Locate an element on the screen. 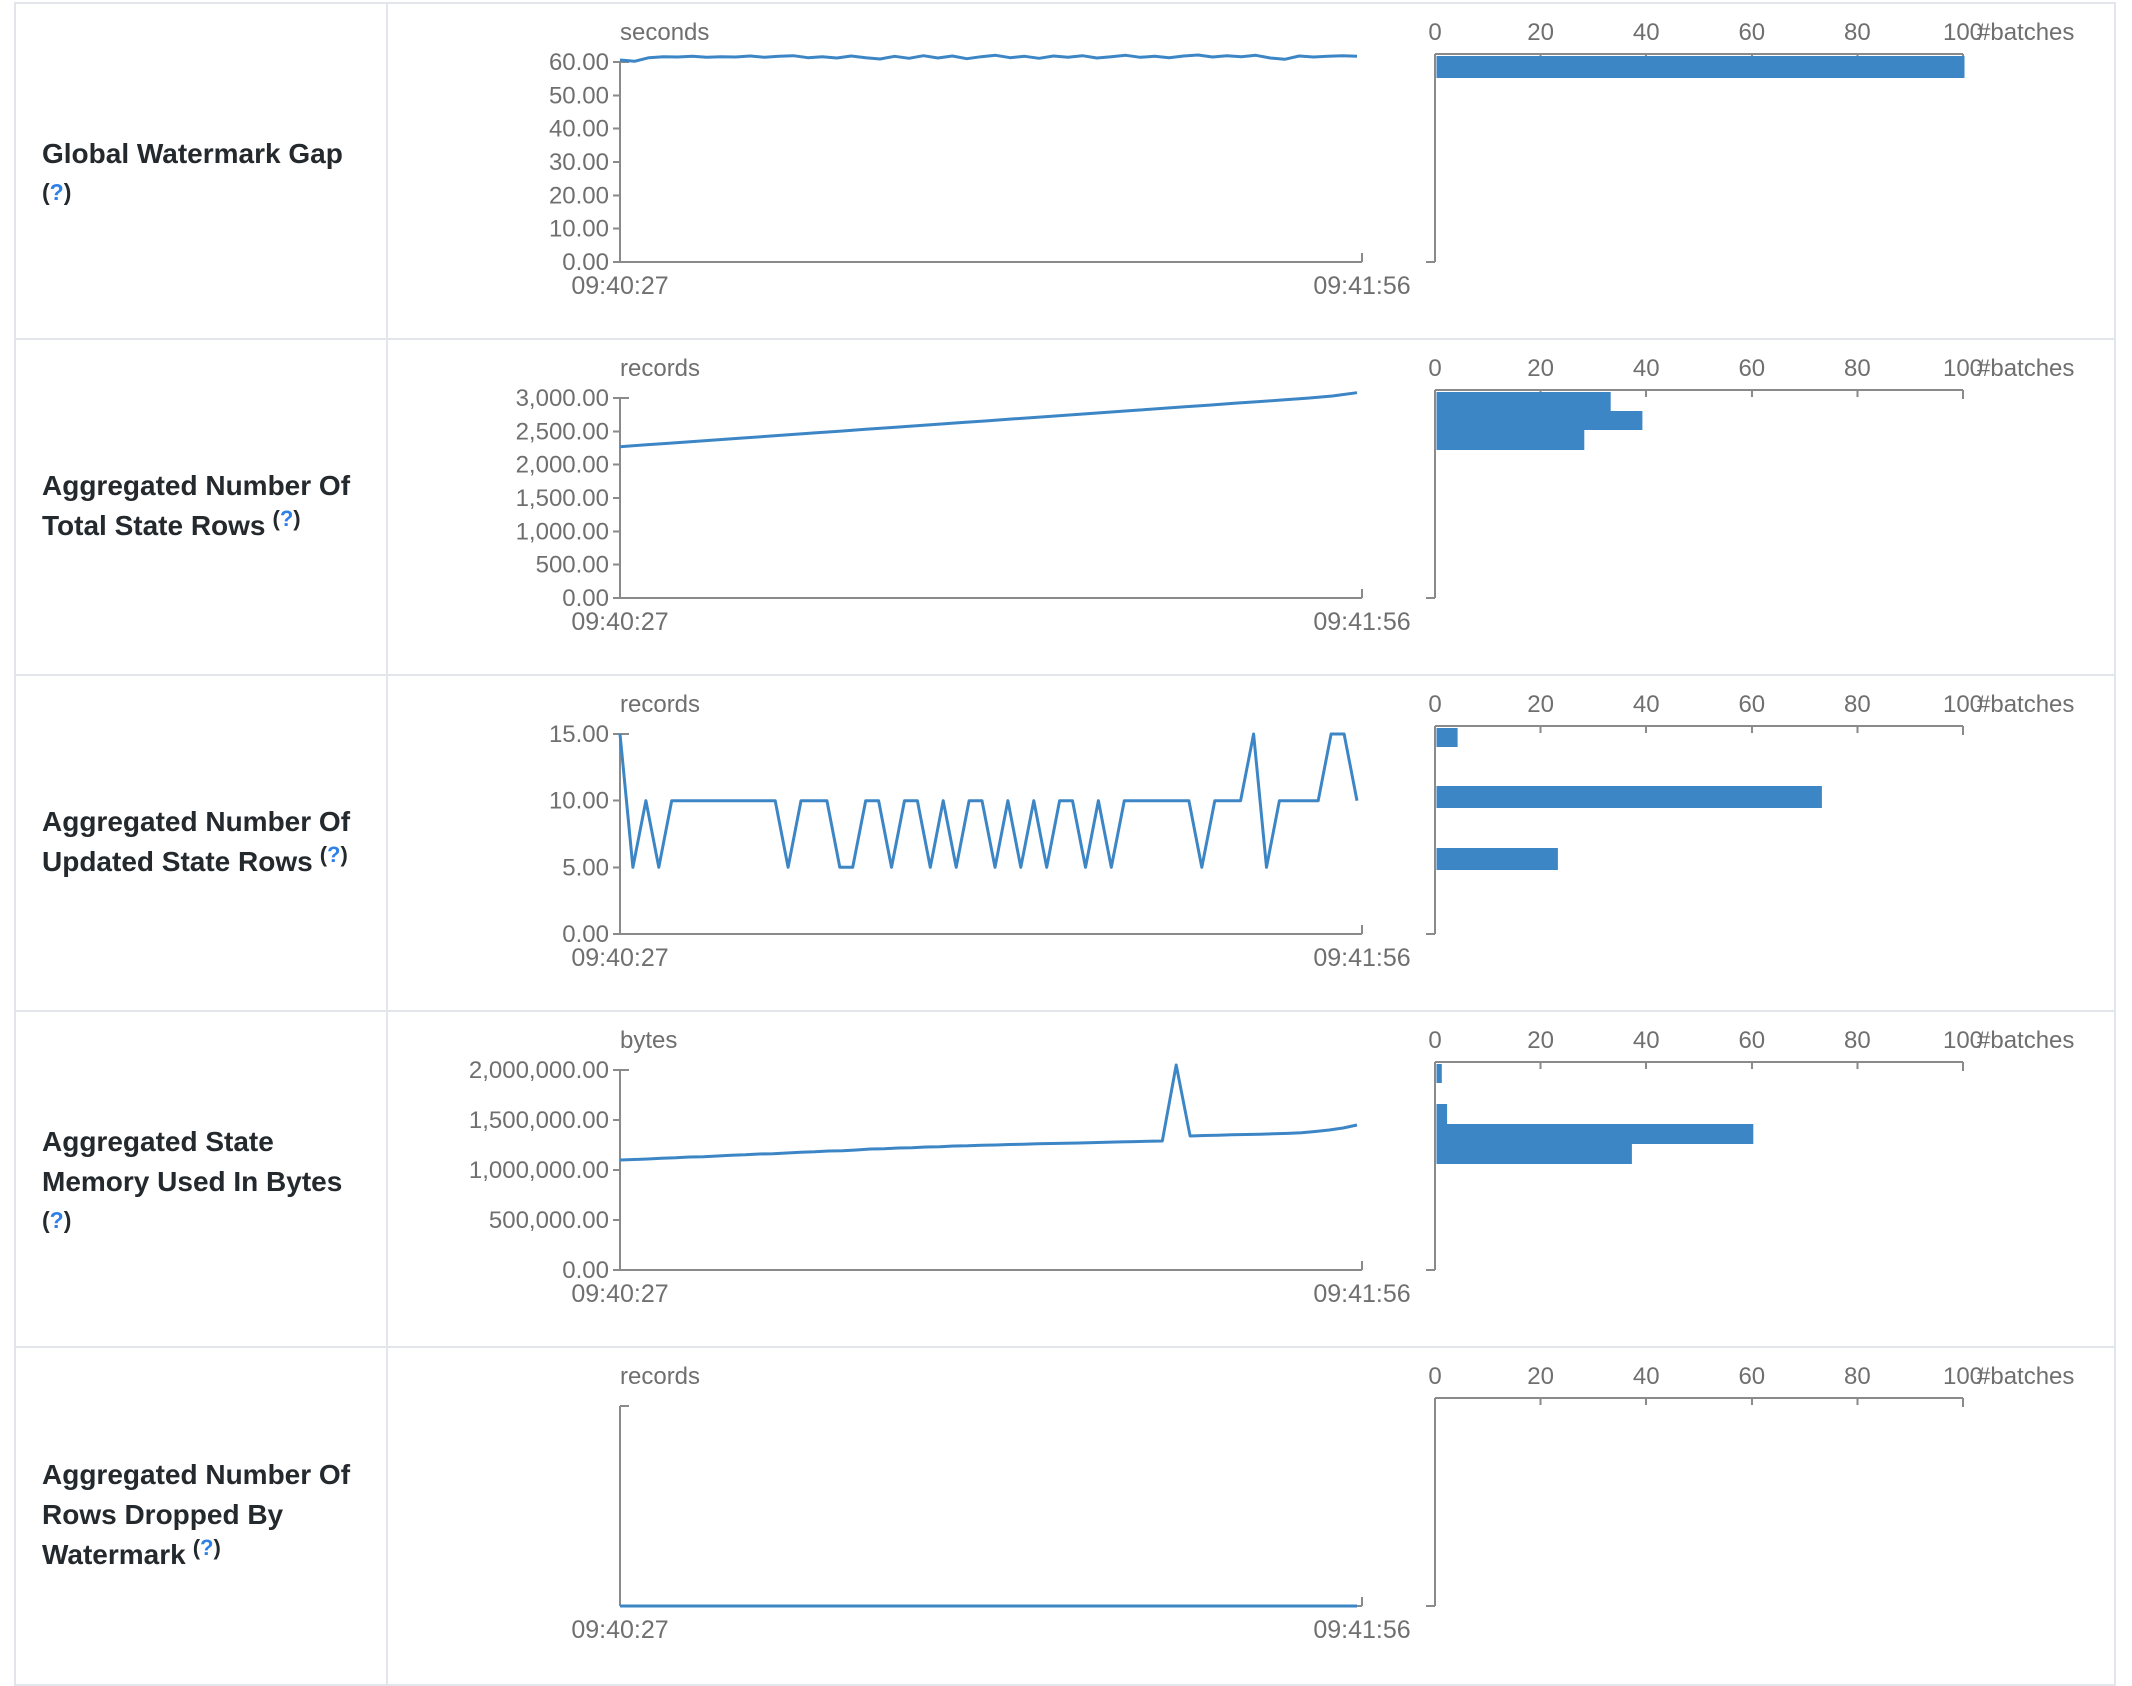 This screenshot has width=2132, height=1686. y-tick-label: 40.00 is located at coordinates (579, 129).